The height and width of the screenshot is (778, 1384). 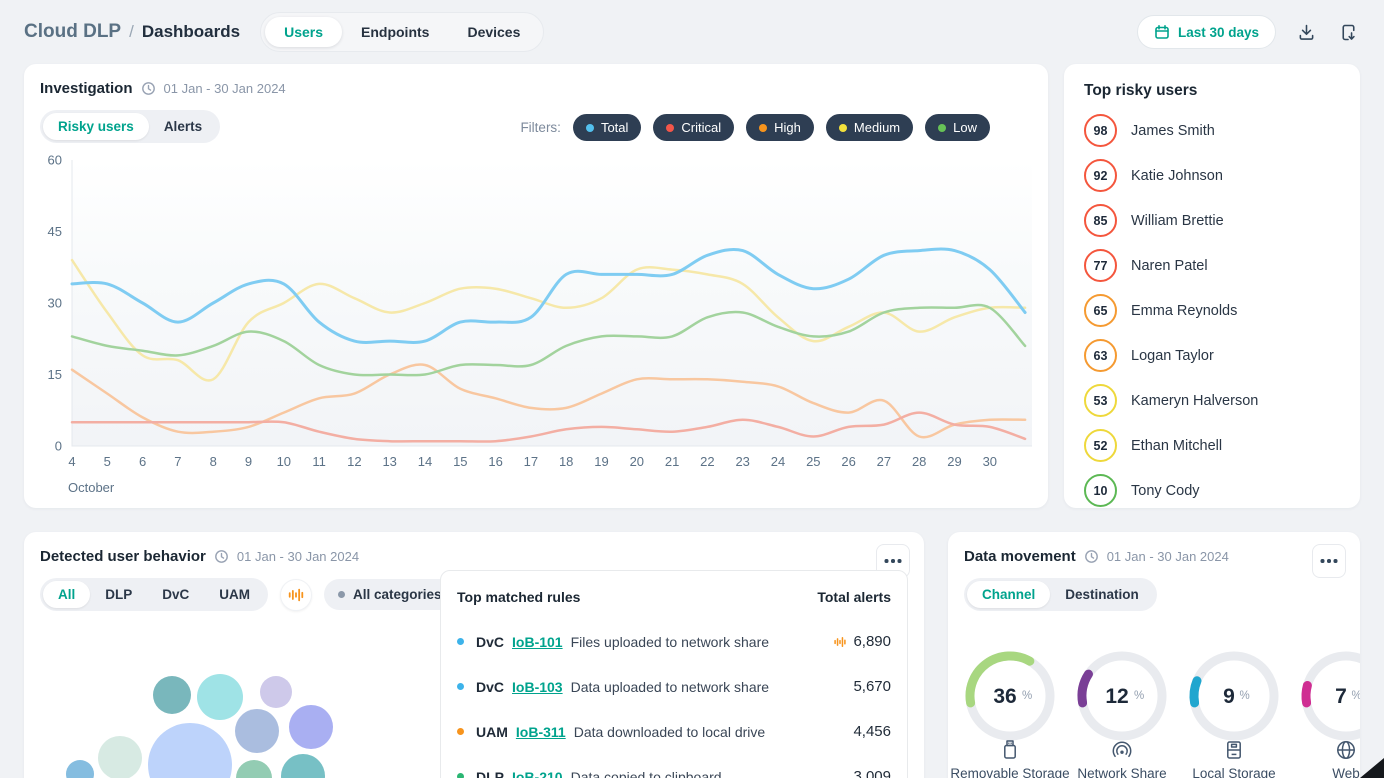 I want to click on date-range-button: Last 30 days, so click(x=1206, y=32).